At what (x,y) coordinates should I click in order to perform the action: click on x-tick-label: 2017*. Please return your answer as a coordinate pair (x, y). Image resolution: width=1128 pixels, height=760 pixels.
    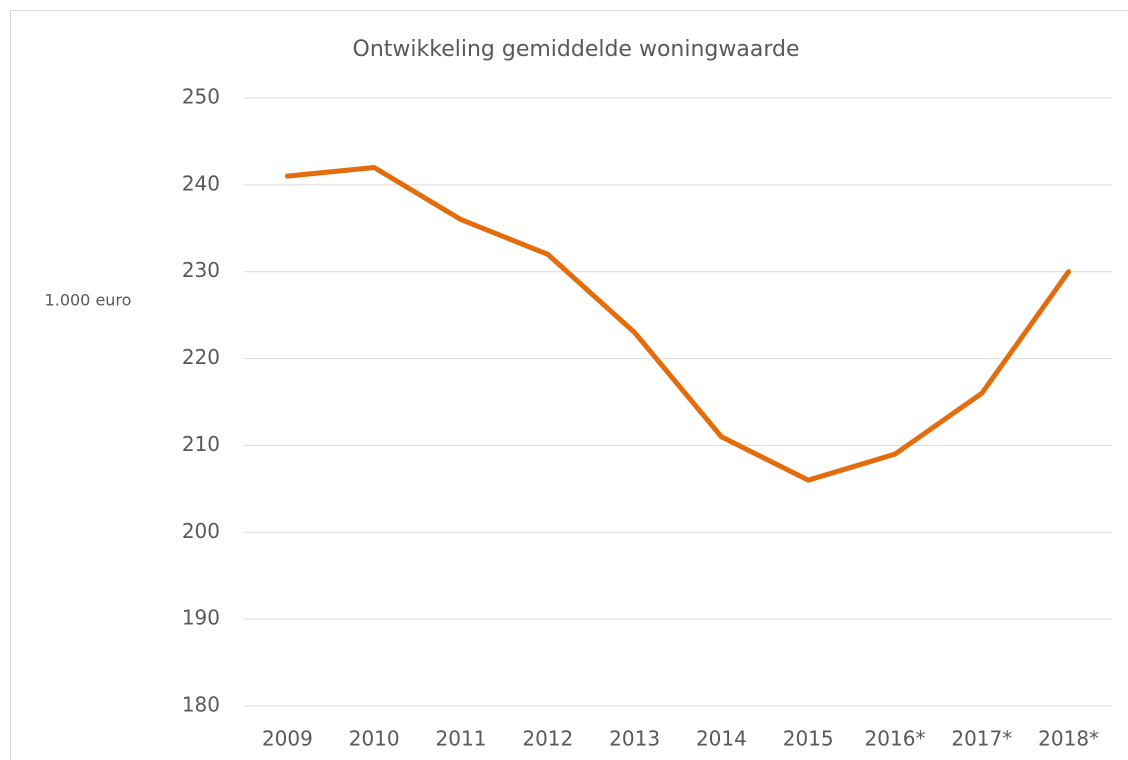
    Looking at the image, I should click on (981, 739).